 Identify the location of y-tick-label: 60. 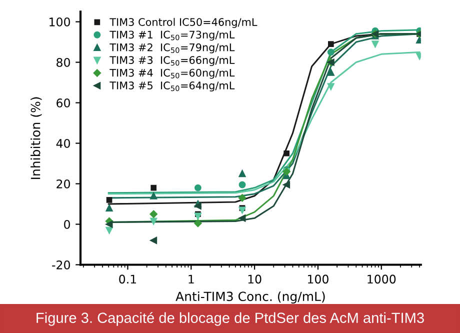
(63, 103).